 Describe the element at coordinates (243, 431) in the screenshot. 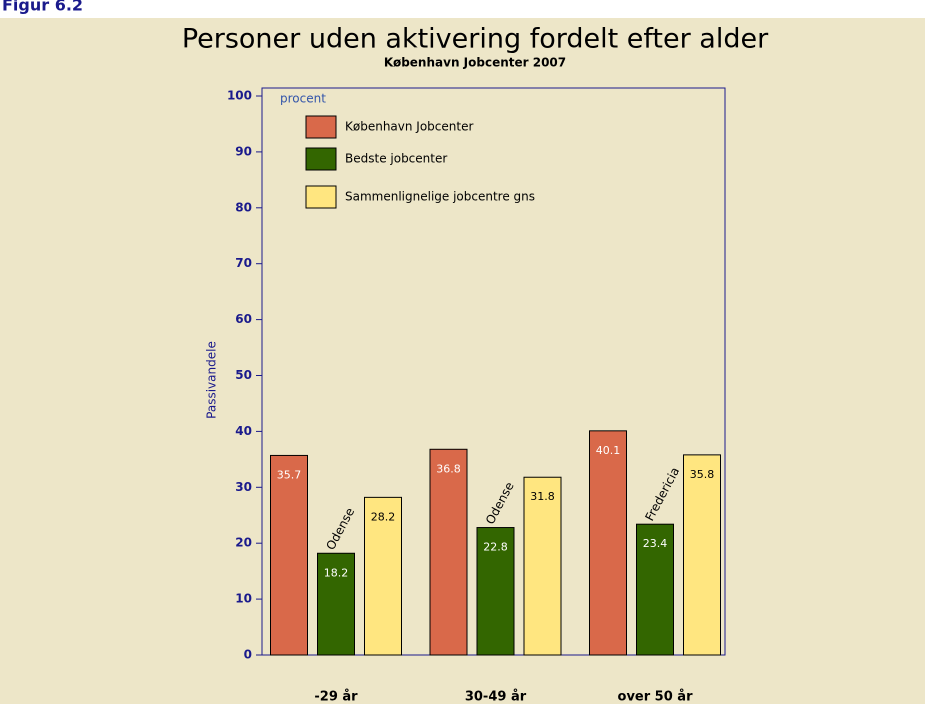

I see `y-tick-label: 40` at that location.